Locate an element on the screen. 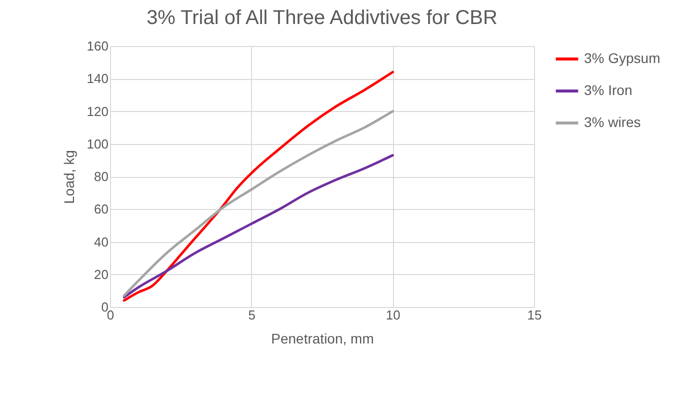 The height and width of the screenshot is (416, 681). x-tick-label: 10 is located at coordinates (393, 315).